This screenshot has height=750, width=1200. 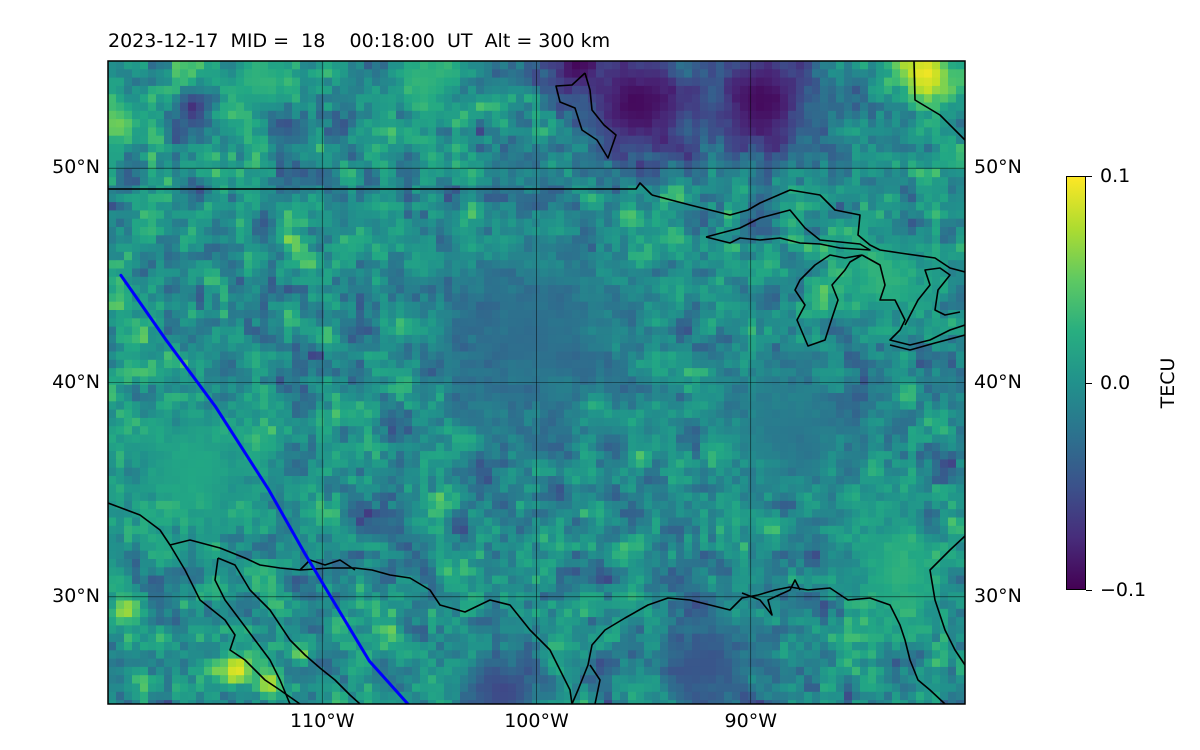 What do you see at coordinates (927, 342) in the screenshot?
I see `lake-erie-coast` at bounding box center [927, 342].